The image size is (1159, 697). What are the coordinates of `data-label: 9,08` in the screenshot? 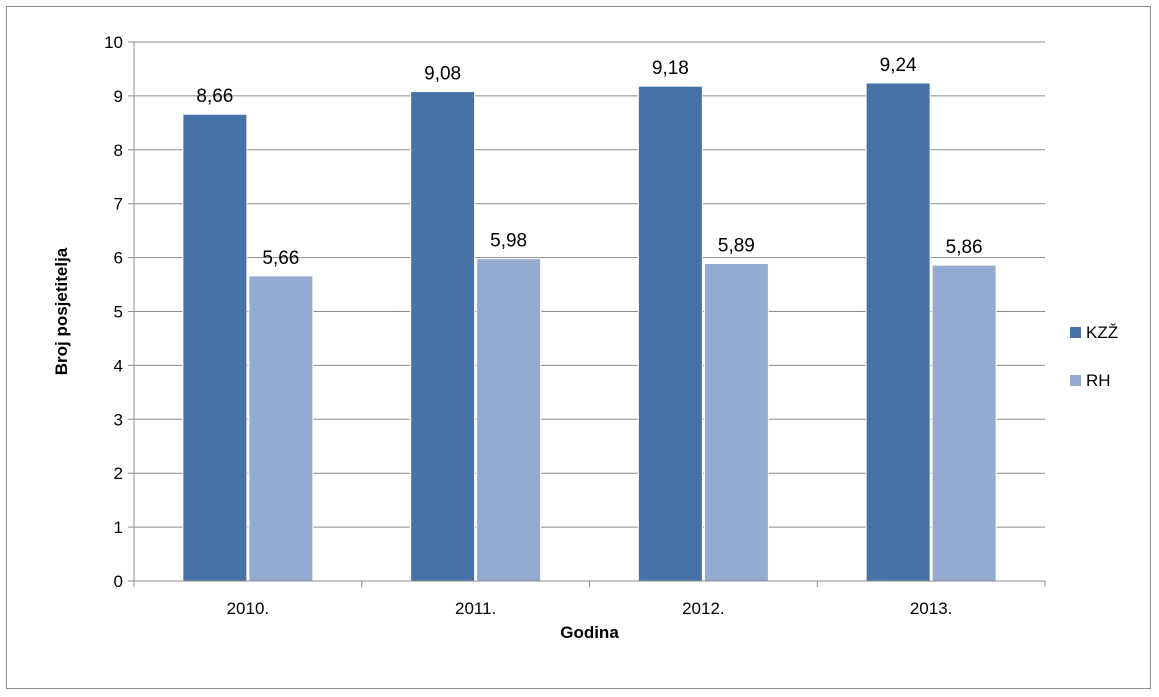 It's located at (442, 74).